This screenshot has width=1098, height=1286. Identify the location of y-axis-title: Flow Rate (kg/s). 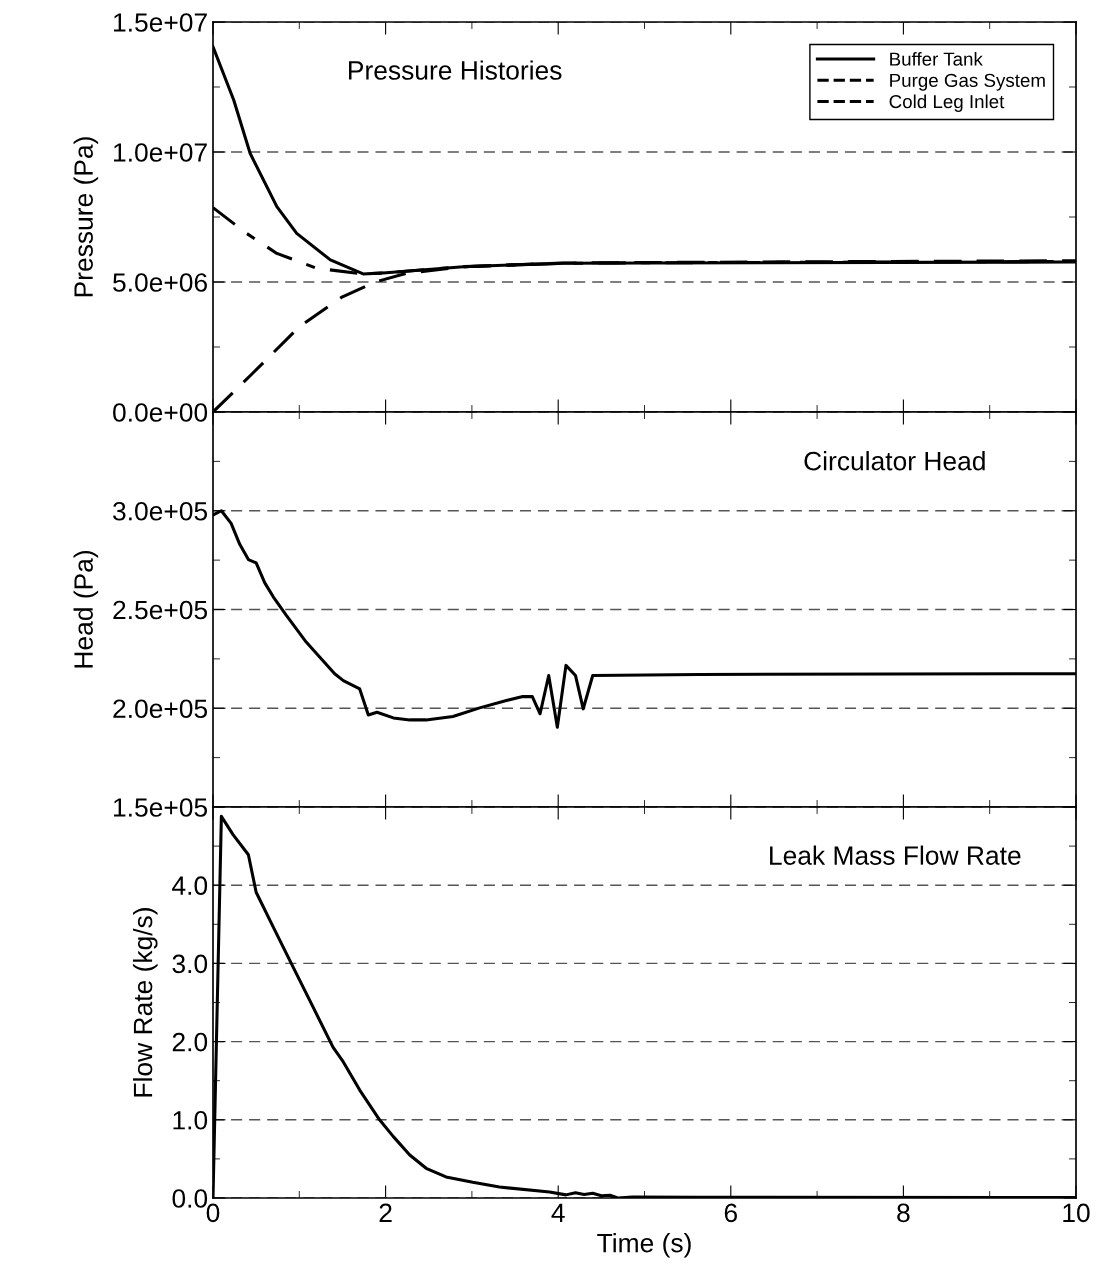
(145, 1002).